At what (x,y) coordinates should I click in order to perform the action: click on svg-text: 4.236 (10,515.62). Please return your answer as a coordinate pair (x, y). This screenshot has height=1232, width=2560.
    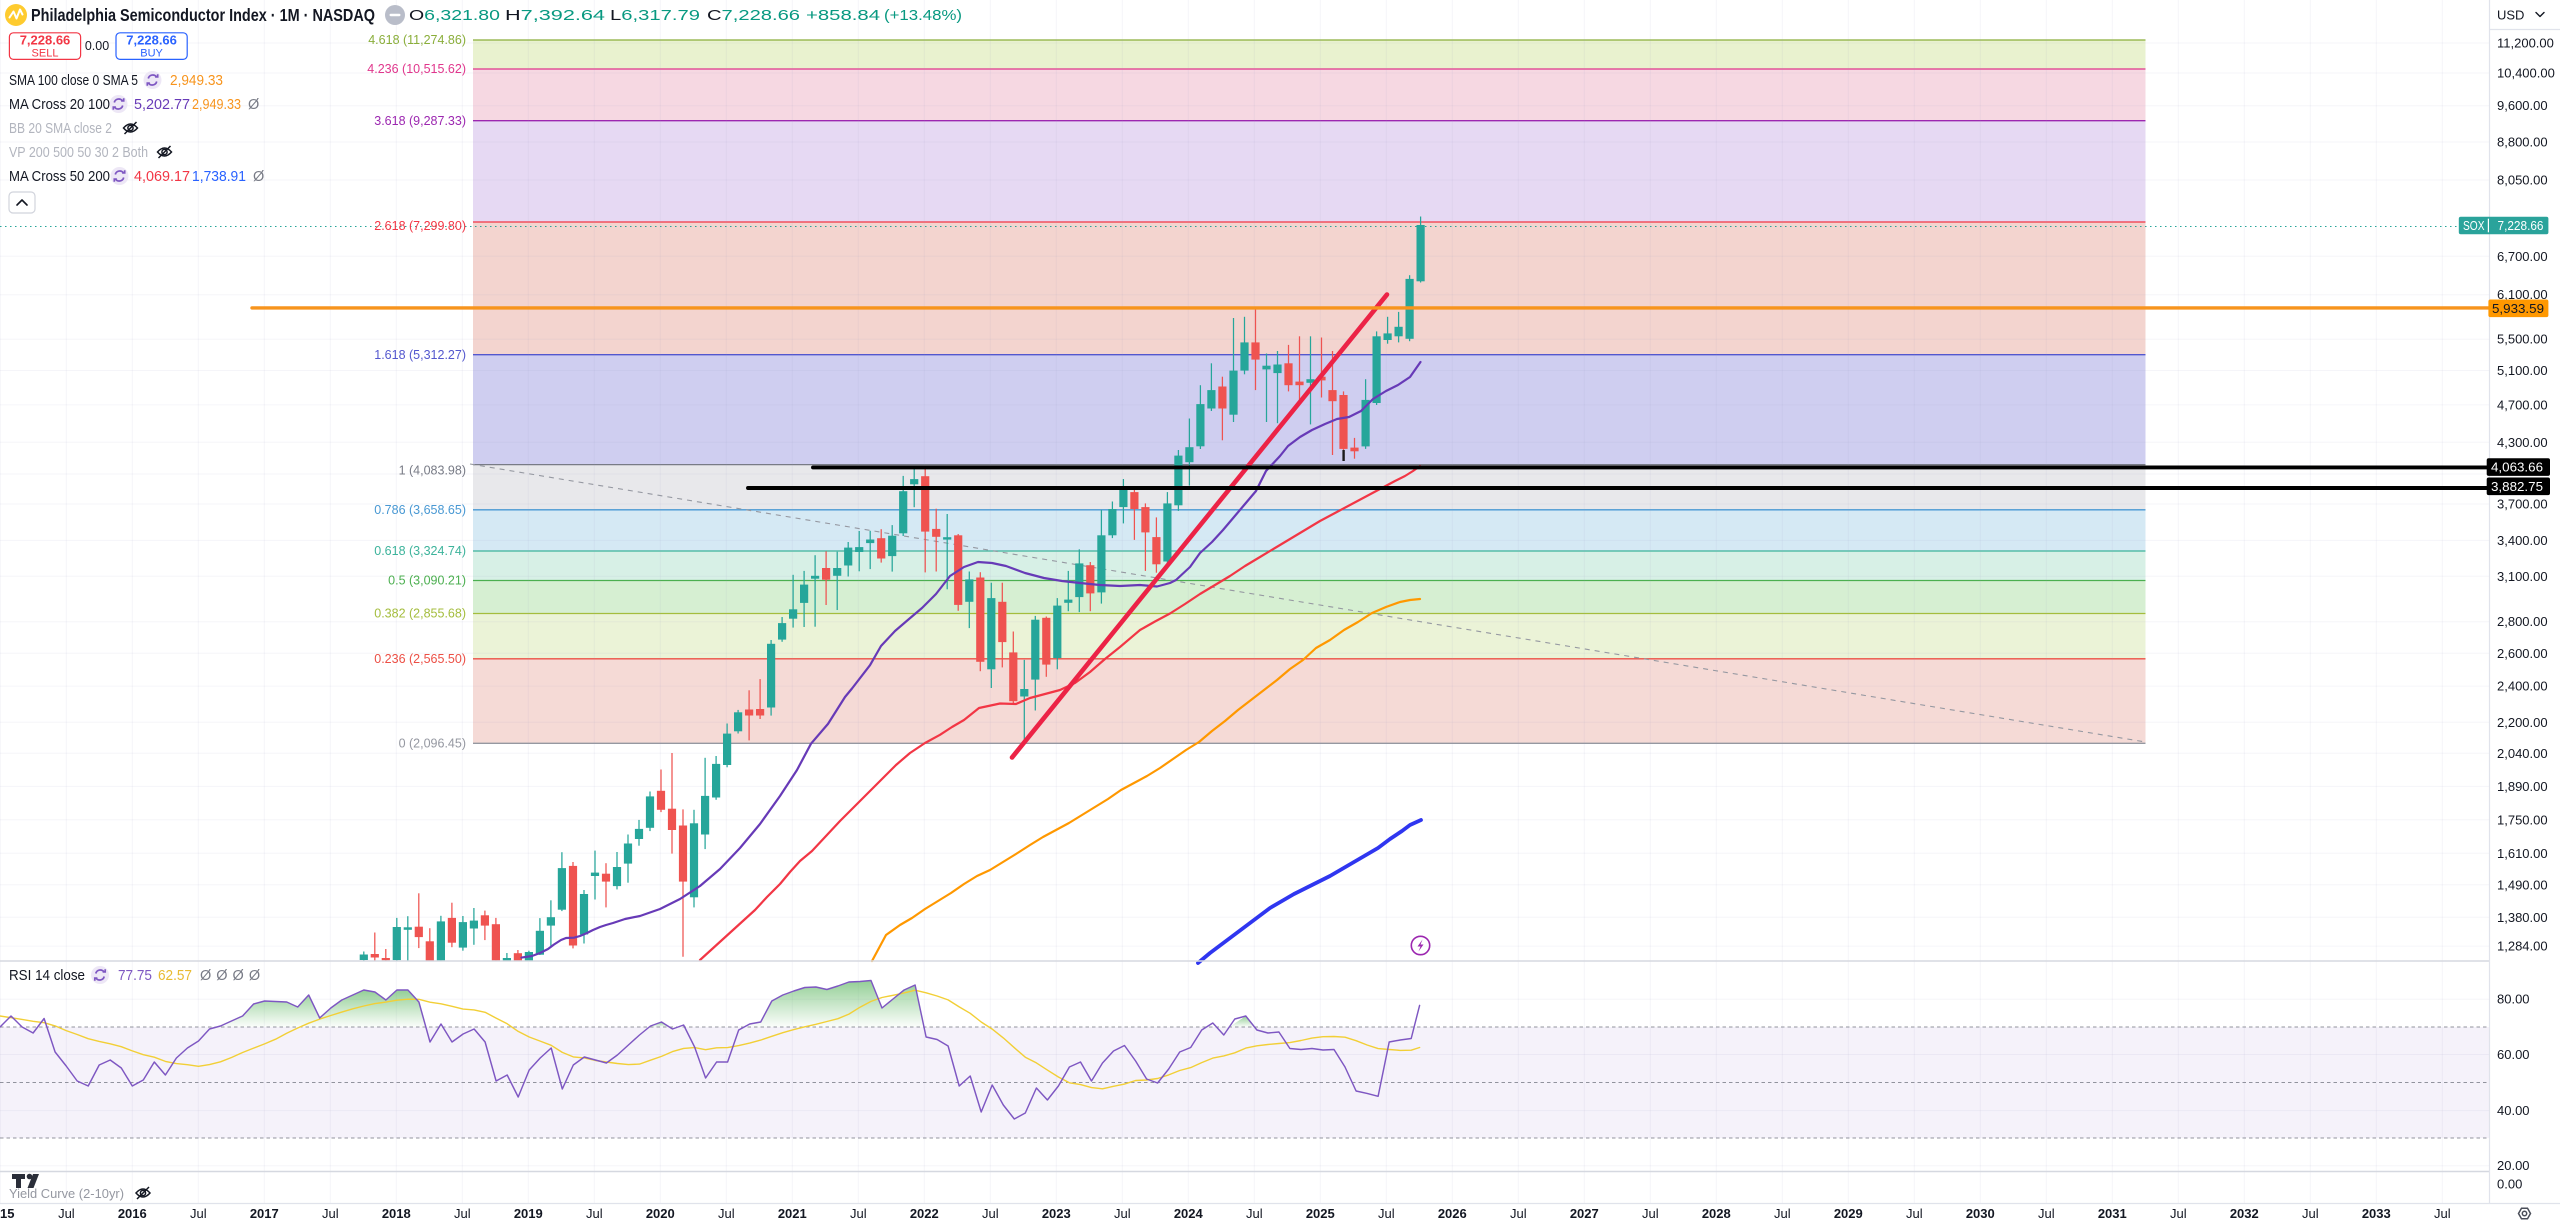
    Looking at the image, I should click on (416, 69).